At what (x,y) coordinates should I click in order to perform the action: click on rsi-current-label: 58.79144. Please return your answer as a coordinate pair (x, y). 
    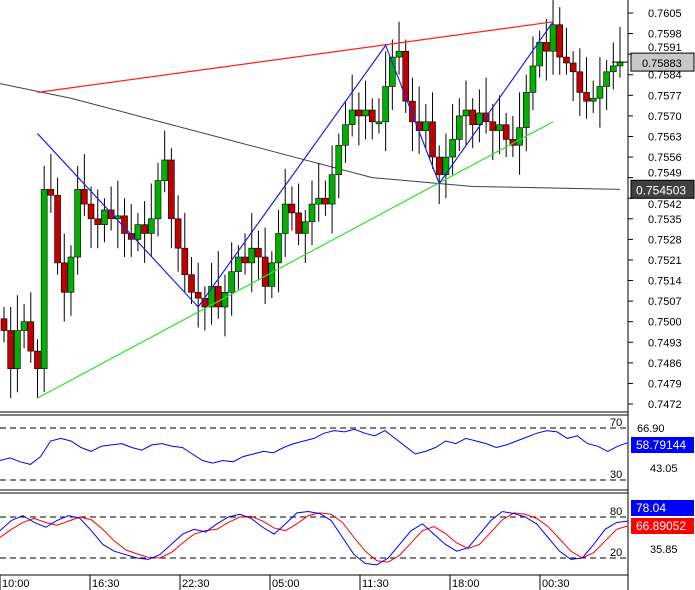
    Looking at the image, I should click on (661, 445).